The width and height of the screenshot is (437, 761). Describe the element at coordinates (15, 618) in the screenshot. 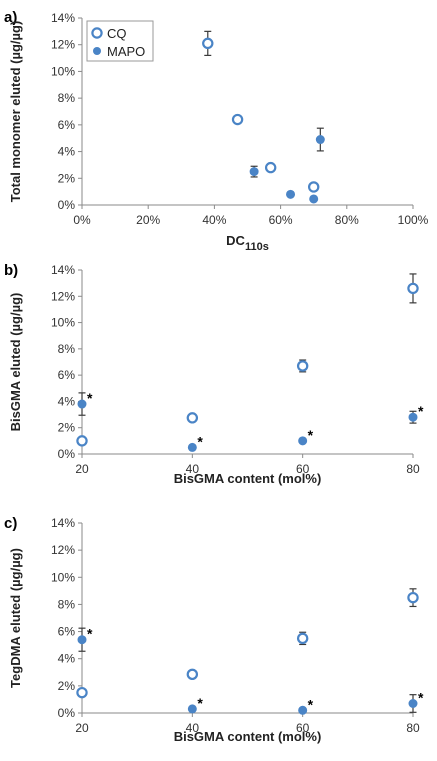

I see `y-axis-title: TegDMA eluted (µg/µg)` at that location.